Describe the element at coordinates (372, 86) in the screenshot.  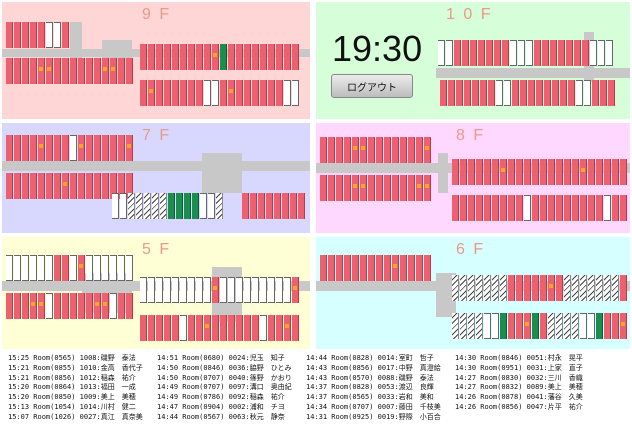
I see `logout-button: ログアウト` at that location.